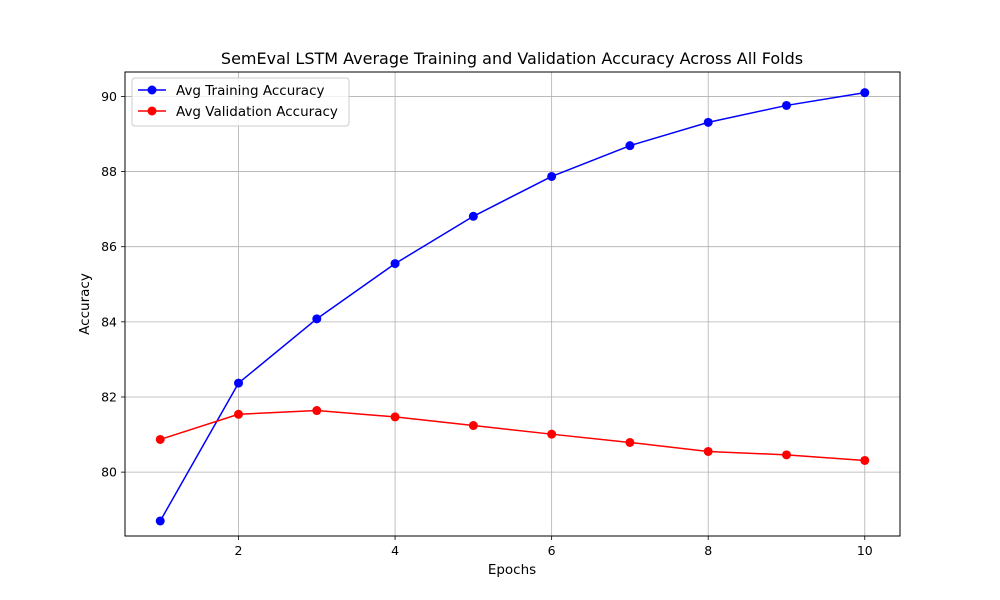  What do you see at coordinates (113, 284) in the screenshot?
I see `y-axis-ticks: 80 82 84 86 88 90` at bounding box center [113, 284].